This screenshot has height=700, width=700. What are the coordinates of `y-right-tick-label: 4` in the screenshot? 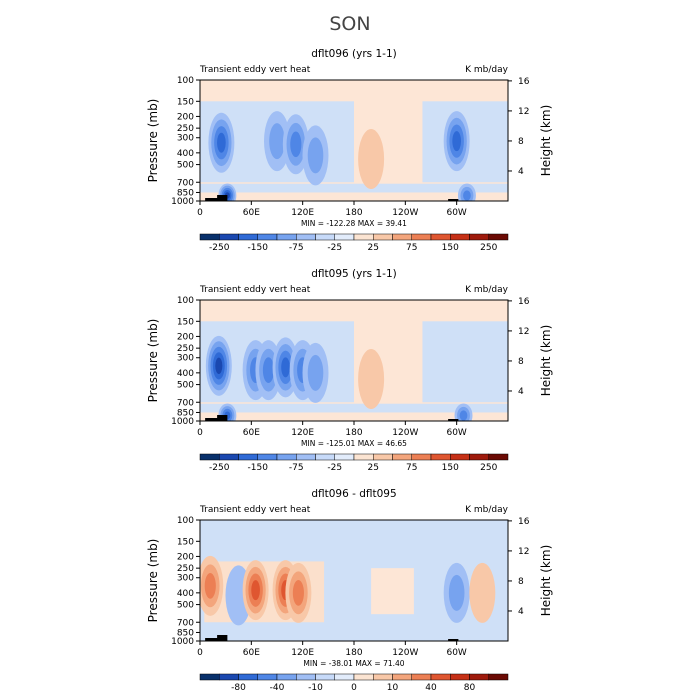 It's located at (521, 612).